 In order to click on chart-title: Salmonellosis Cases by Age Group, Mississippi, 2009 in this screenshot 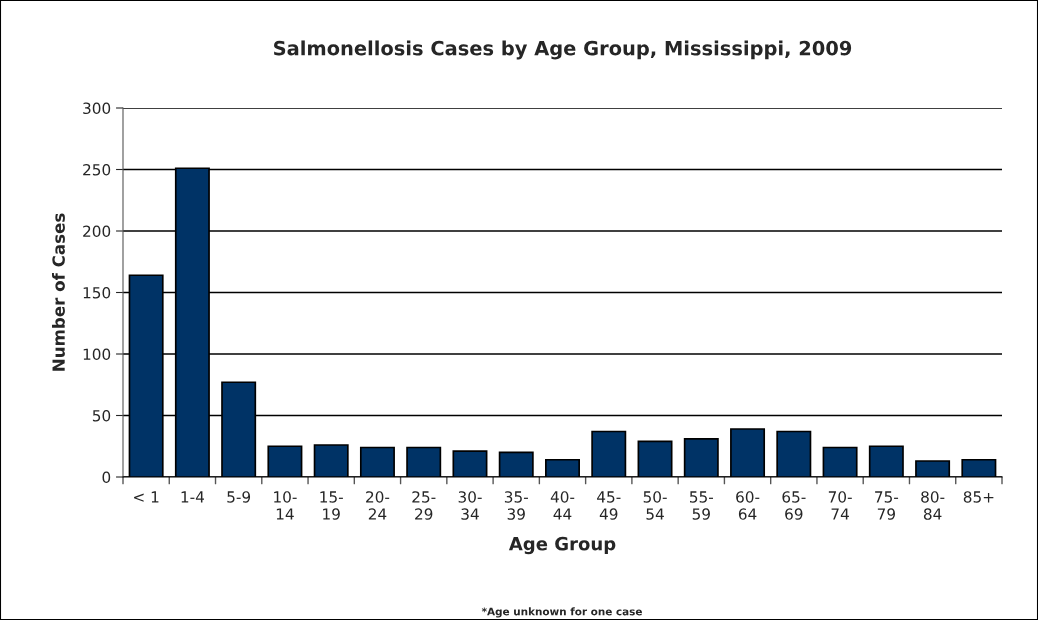, I will do `click(563, 50)`.